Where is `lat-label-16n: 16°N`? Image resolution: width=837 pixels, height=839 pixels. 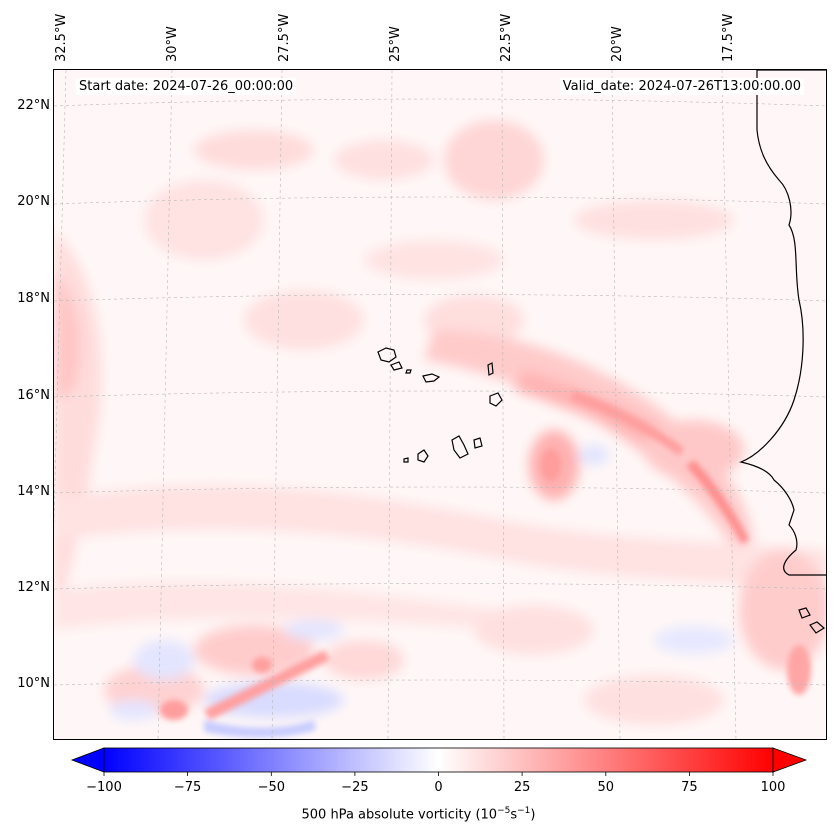 lat-label-16n: 16°N is located at coordinates (33, 395).